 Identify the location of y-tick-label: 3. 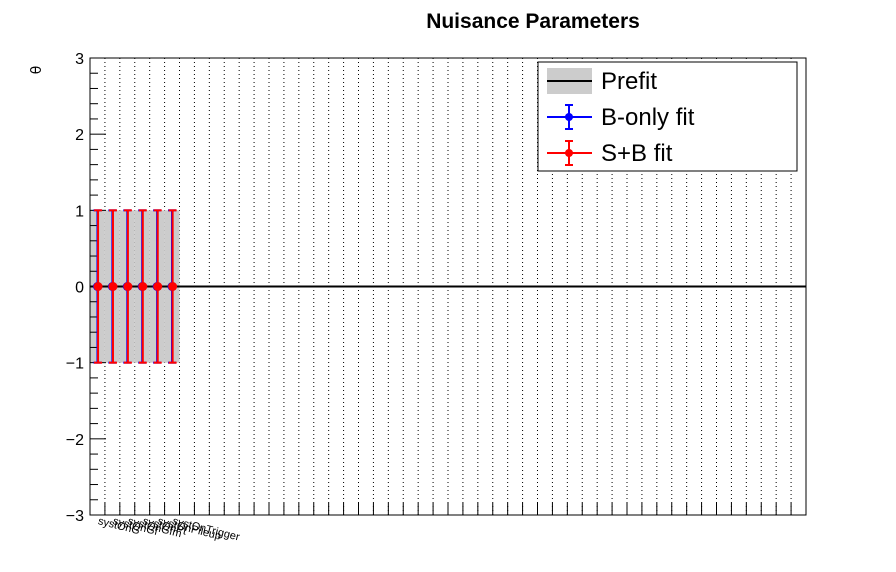
(79, 59).